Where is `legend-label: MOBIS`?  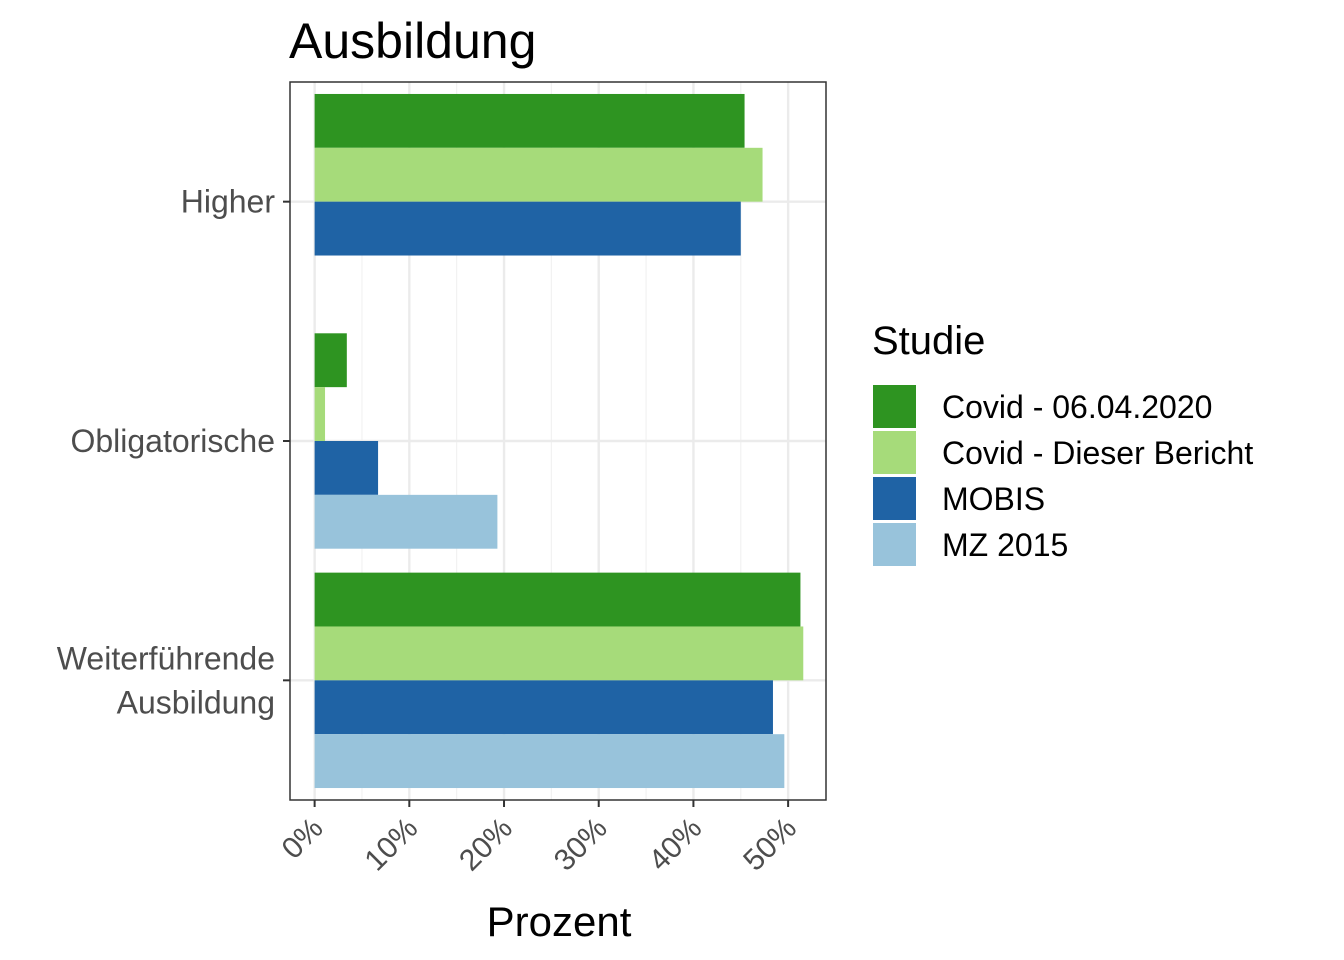 legend-label: MOBIS is located at coordinates (993, 499).